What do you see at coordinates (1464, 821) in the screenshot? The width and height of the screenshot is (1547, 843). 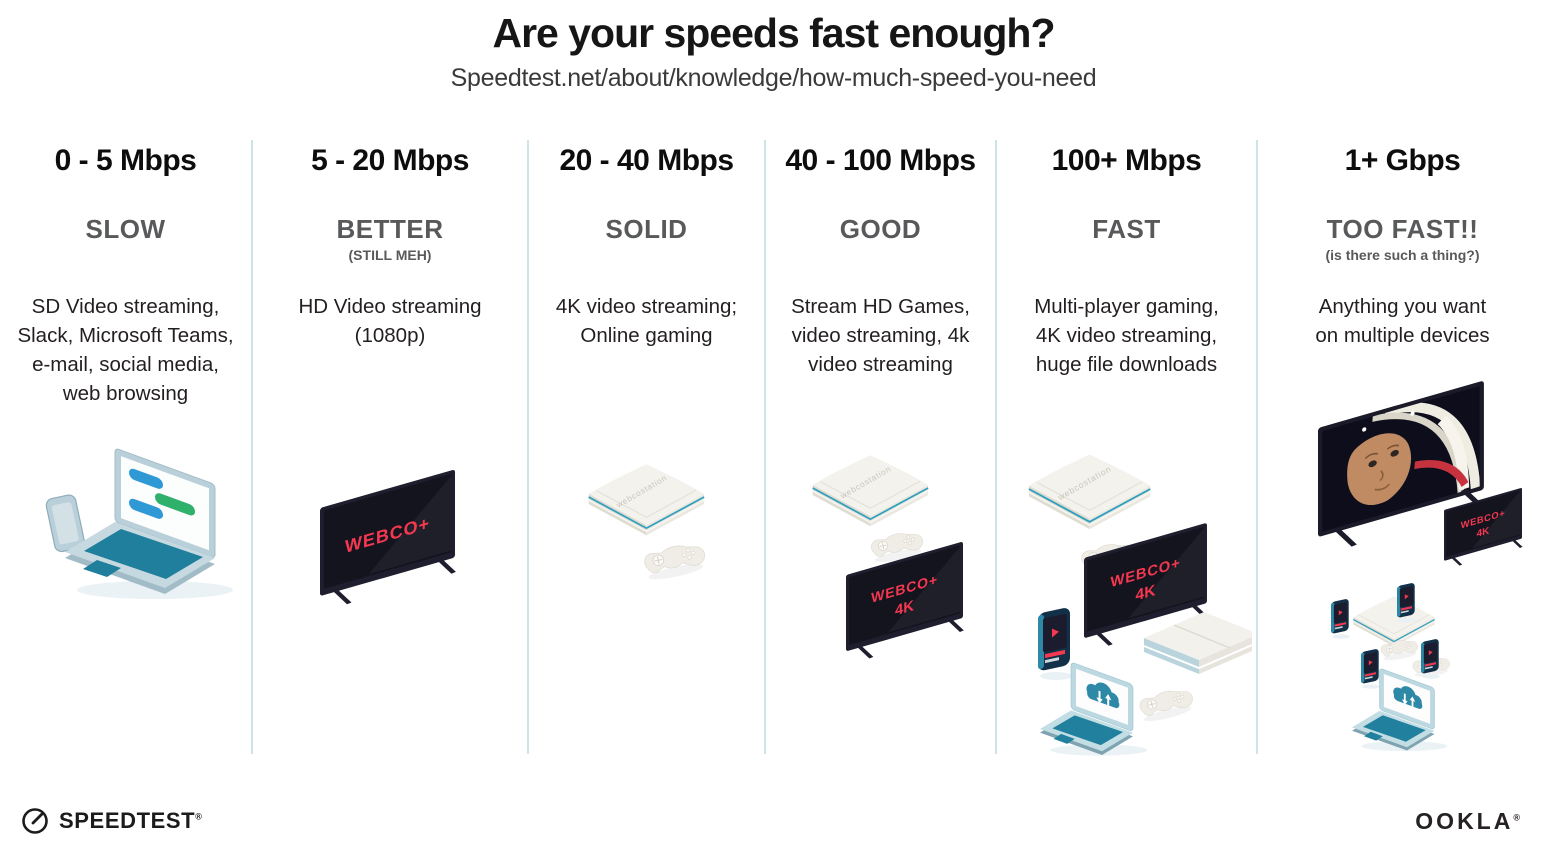 I see `ookla-wordmark: OOKLA` at bounding box center [1464, 821].